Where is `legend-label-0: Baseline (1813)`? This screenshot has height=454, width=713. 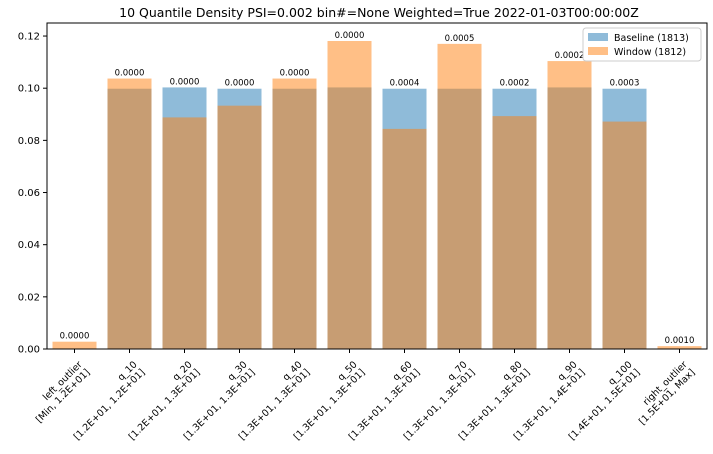
legend-label-0: Baseline (1813) is located at coordinates (651, 38).